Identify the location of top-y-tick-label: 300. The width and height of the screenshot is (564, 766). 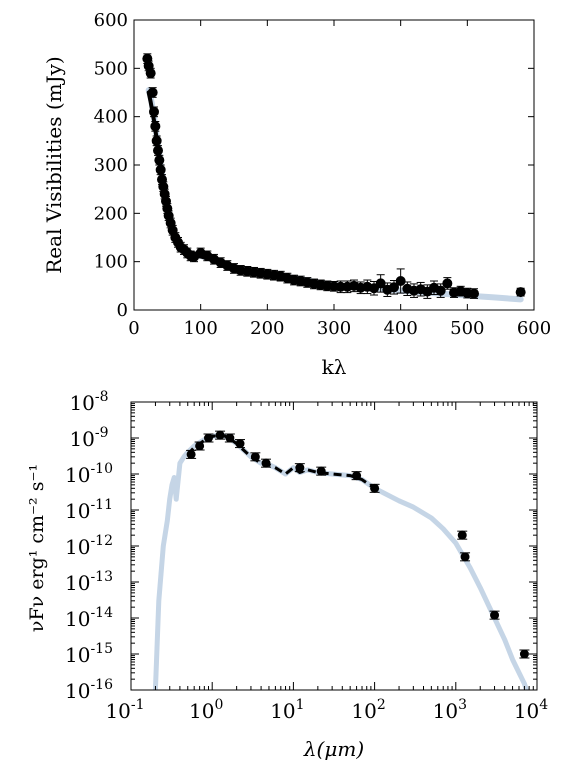
(111, 165).